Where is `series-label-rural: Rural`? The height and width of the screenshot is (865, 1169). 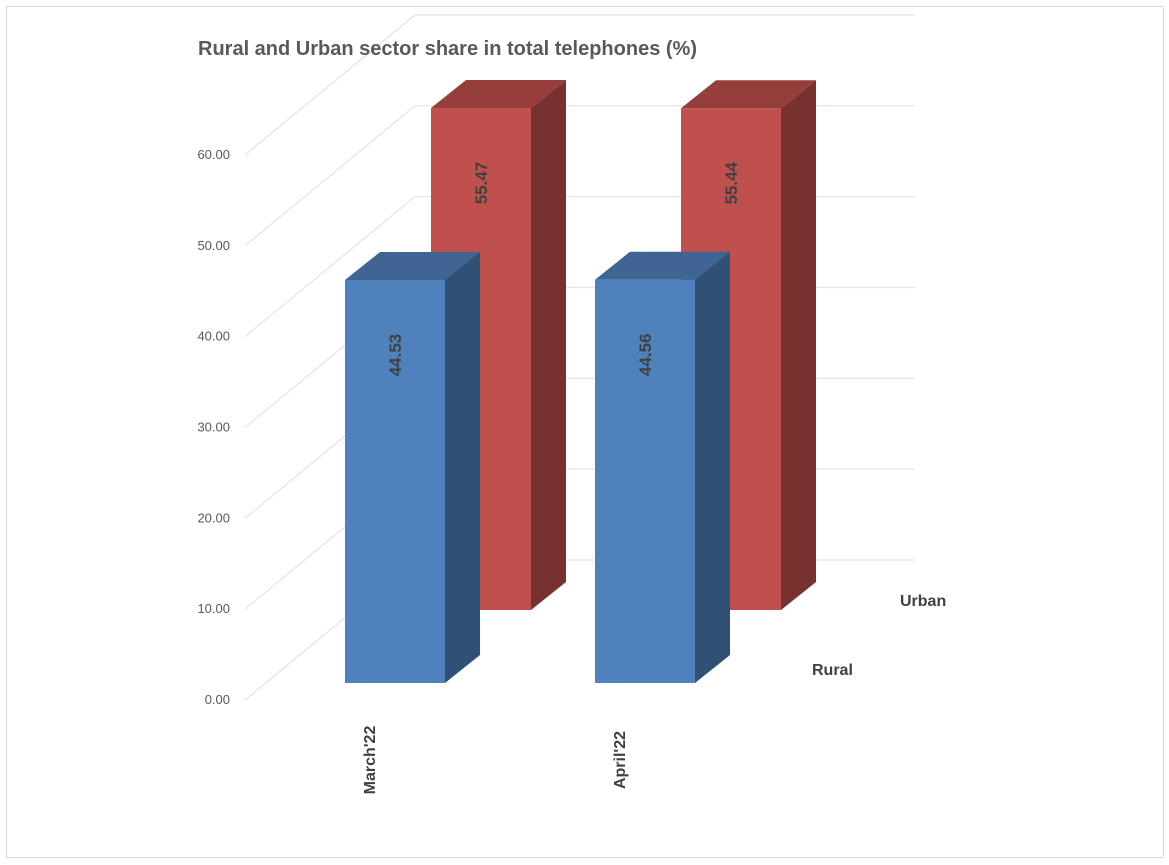
series-label-rural: Rural is located at coordinates (832, 670).